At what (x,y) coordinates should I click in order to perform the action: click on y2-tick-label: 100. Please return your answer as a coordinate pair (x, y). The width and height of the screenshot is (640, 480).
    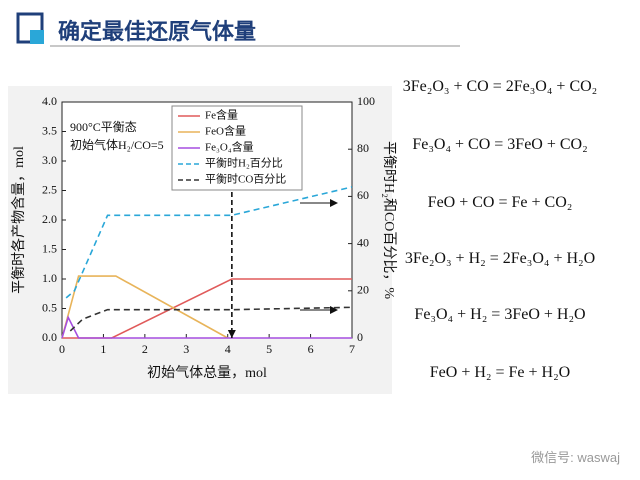
    Looking at the image, I should click on (366, 101).